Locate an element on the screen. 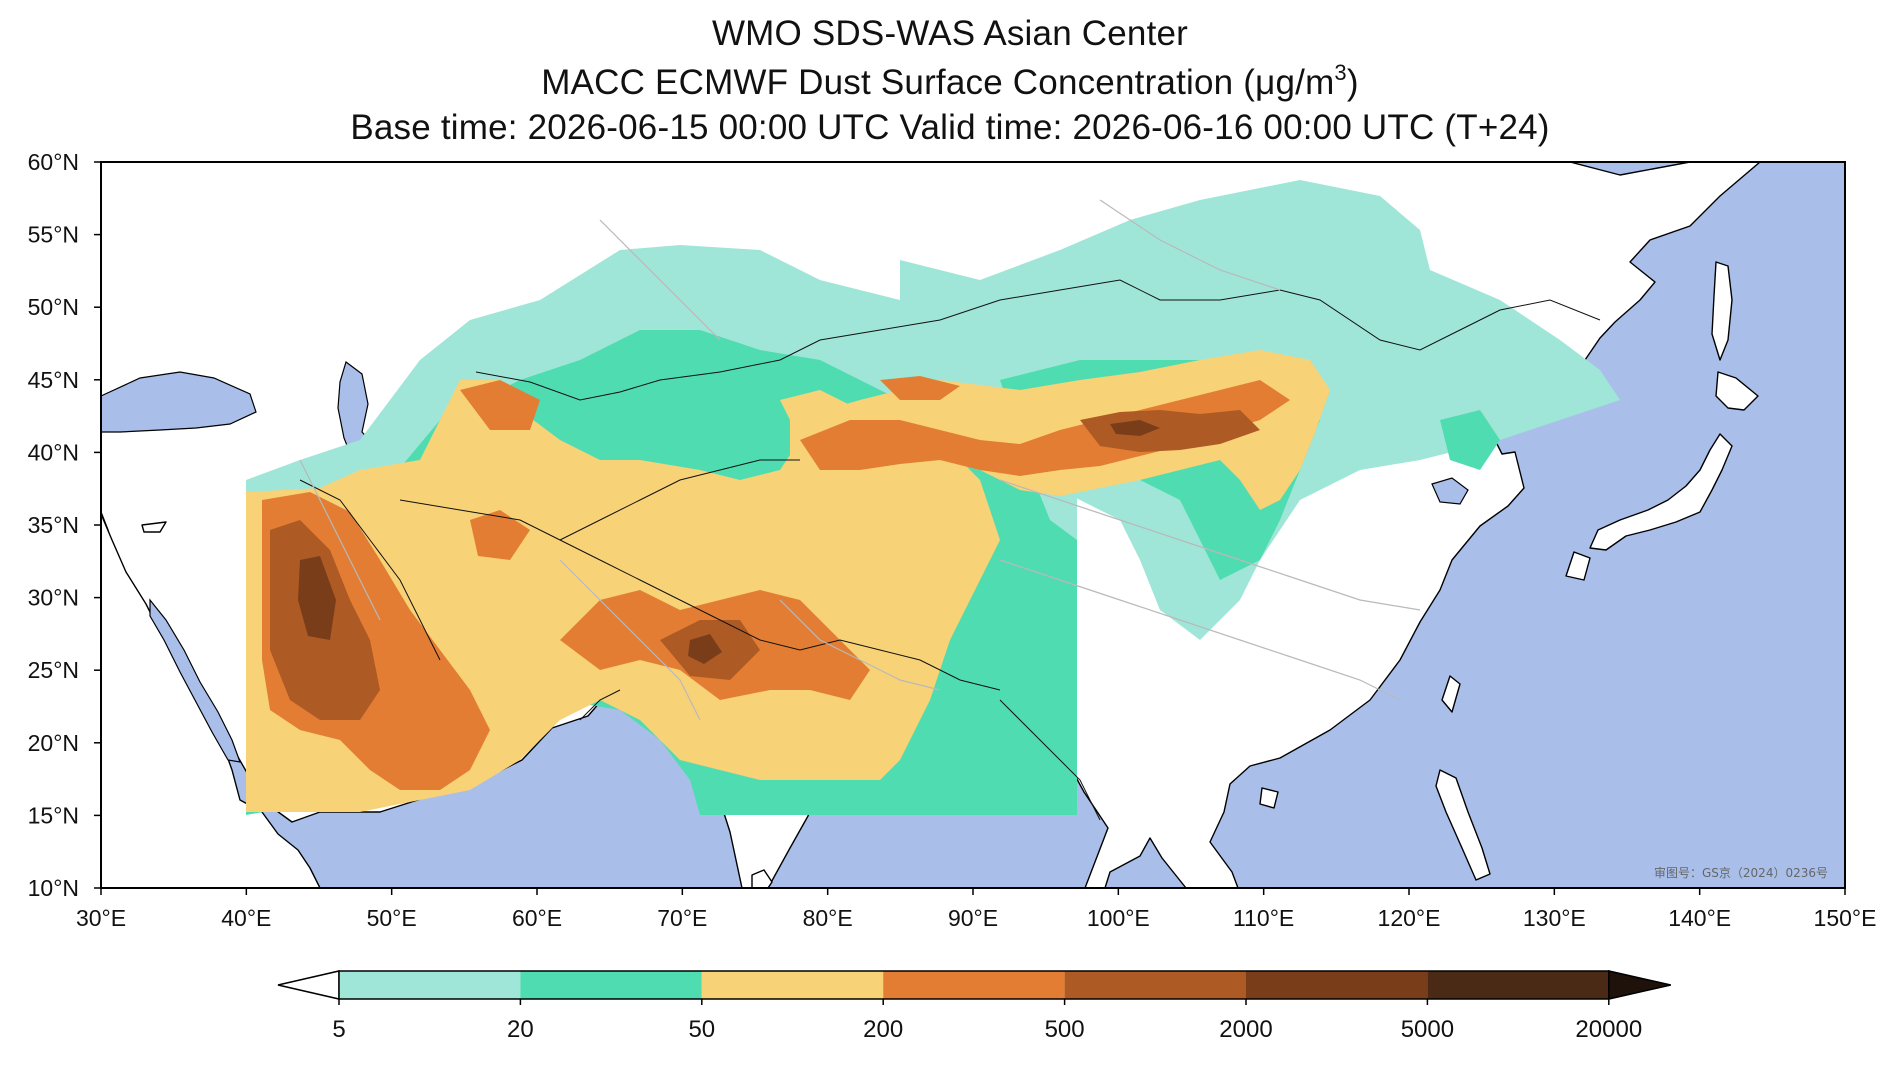  colorbar-frame is located at coordinates (974, 985).